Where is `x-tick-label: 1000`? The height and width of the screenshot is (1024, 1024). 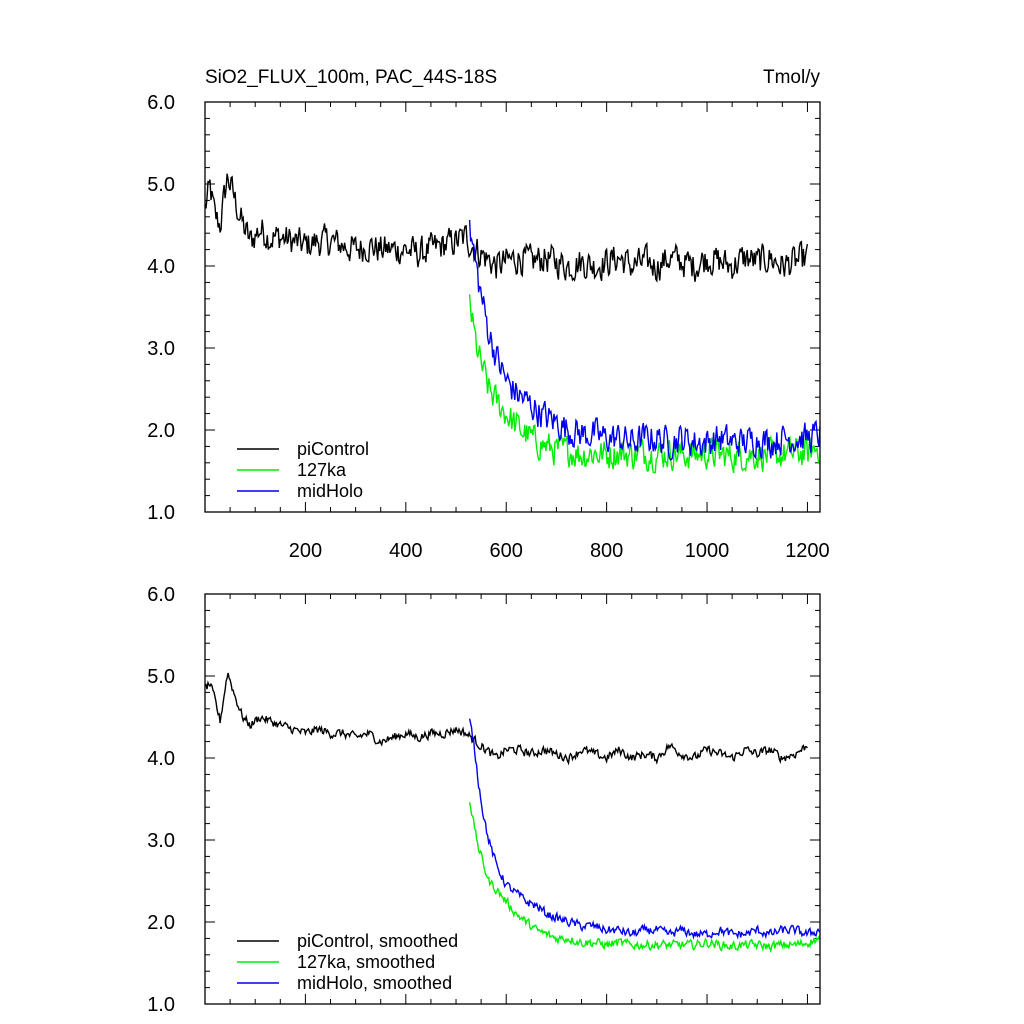 x-tick-label: 1000 is located at coordinates (707, 551).